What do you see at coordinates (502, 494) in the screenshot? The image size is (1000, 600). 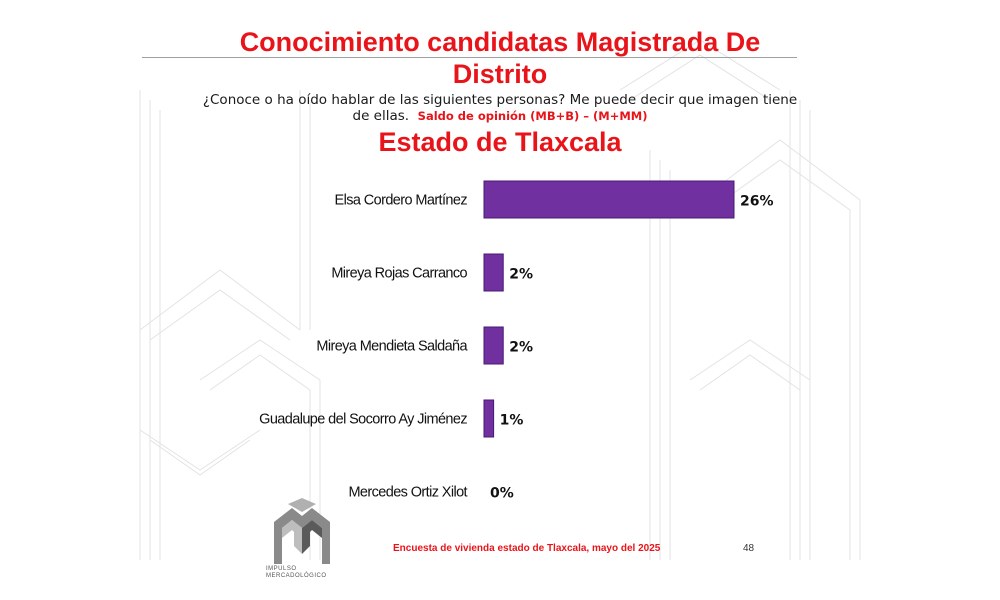 I see `data-label-4: 0%` at bounding box center [502, 494].